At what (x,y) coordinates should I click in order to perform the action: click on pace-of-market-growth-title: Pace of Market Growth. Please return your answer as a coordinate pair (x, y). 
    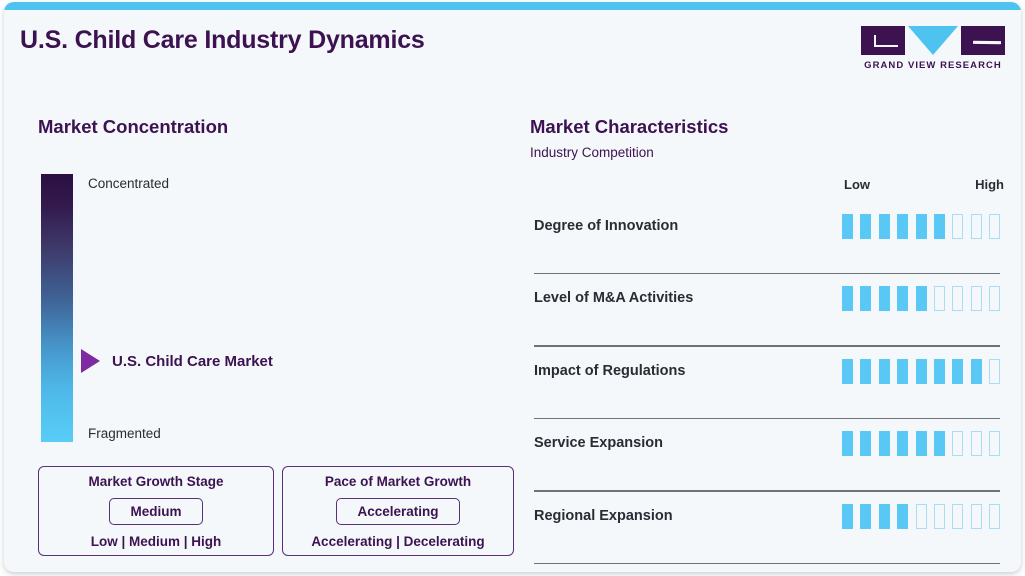
    Looking at the image, I should click on (398, 481).